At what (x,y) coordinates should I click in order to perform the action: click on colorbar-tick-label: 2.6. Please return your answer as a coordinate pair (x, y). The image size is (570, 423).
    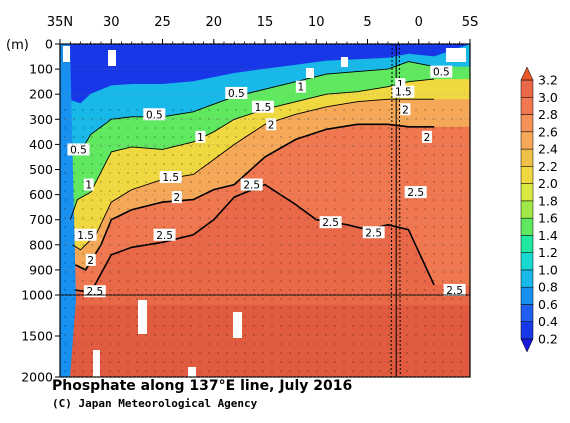
    Looking at the image, I should click on (548, 131).